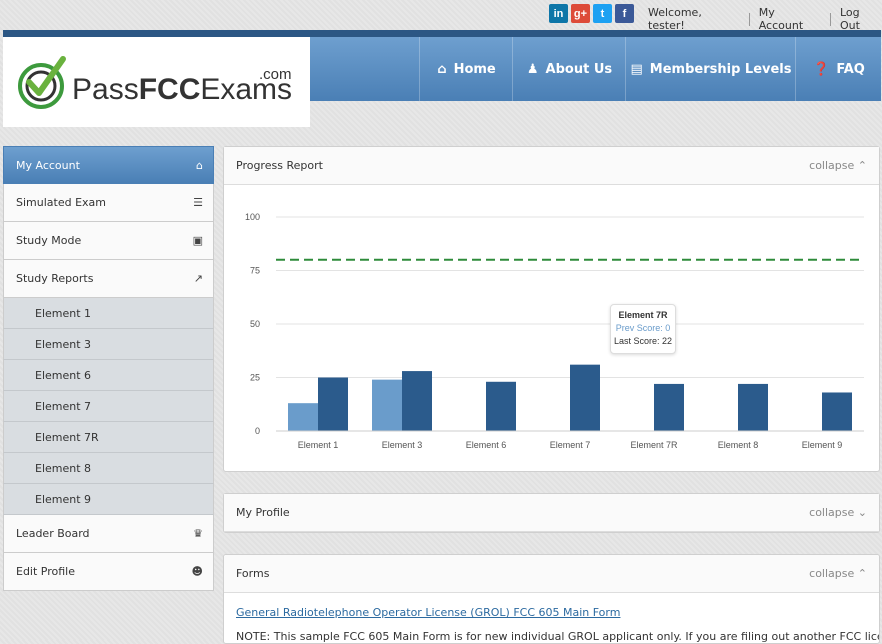 This screenshot has width=882, height=644. I want to click on my-account-link: My Account, so click(781, 19).